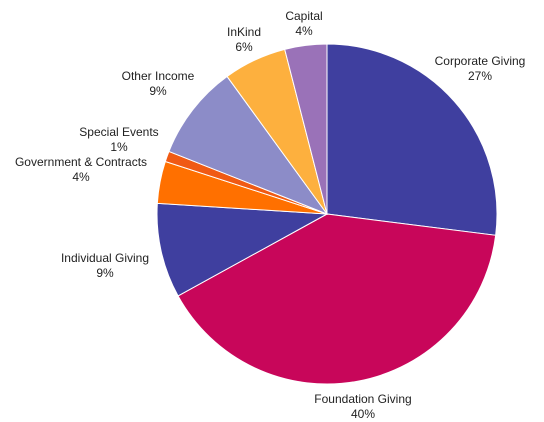 Image resolution: width=544 pixels, height=422 pixels. Describe the element at coordinates (363, 414) in the screenshot. I see `slice-label-percent: 40%` at that location.